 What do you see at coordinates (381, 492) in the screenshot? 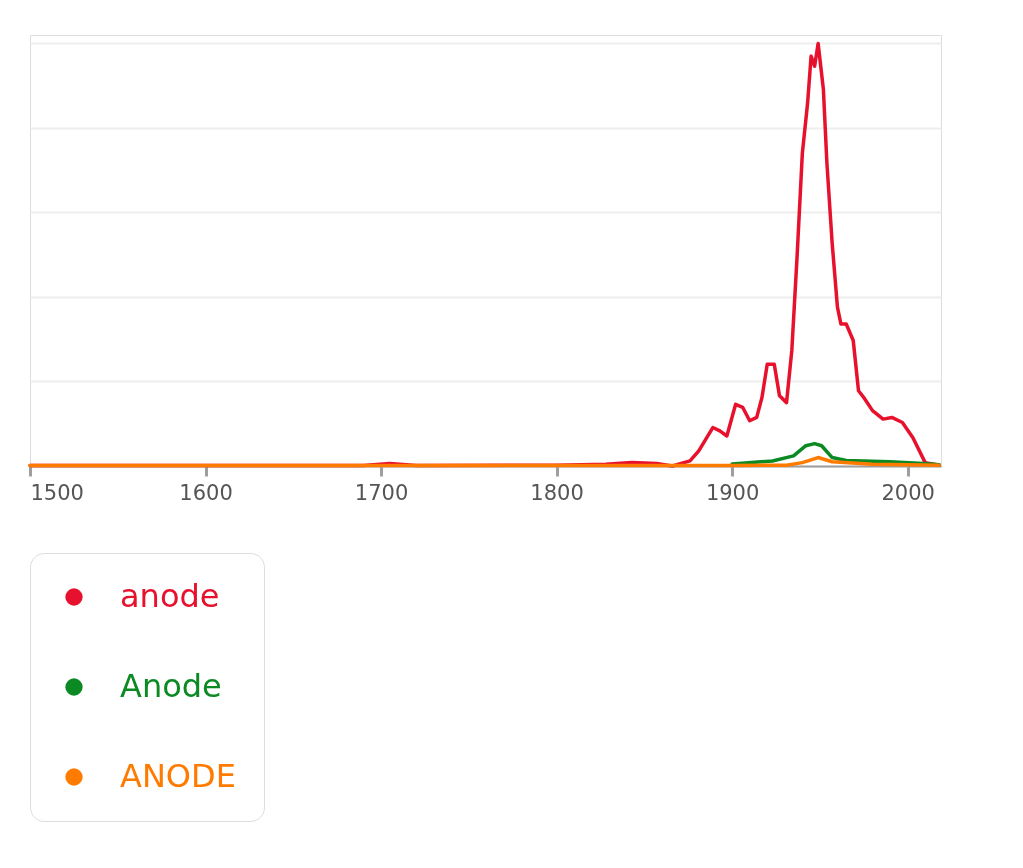
I see `x-tick-label: 1700` at bounding box center [381, 492].